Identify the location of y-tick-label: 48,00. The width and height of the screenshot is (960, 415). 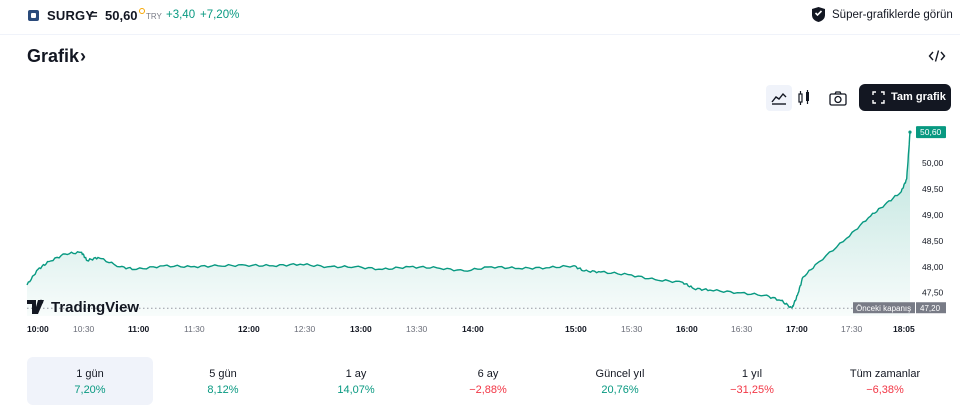
(933, 267).